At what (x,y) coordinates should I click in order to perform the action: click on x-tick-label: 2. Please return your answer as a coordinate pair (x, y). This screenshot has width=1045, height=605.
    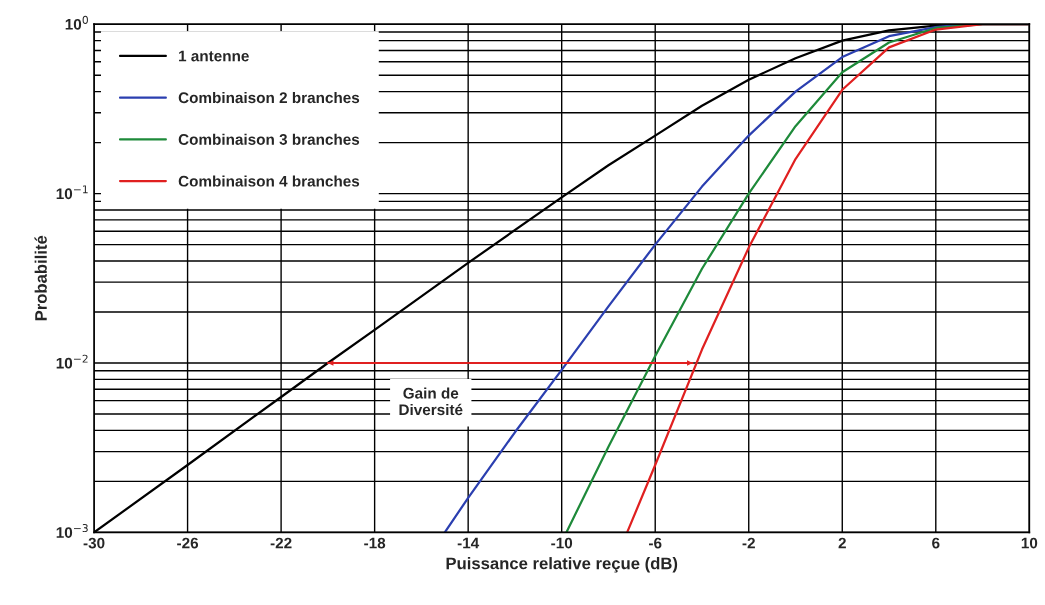
    Looking at the image, I should click on (842, 543).